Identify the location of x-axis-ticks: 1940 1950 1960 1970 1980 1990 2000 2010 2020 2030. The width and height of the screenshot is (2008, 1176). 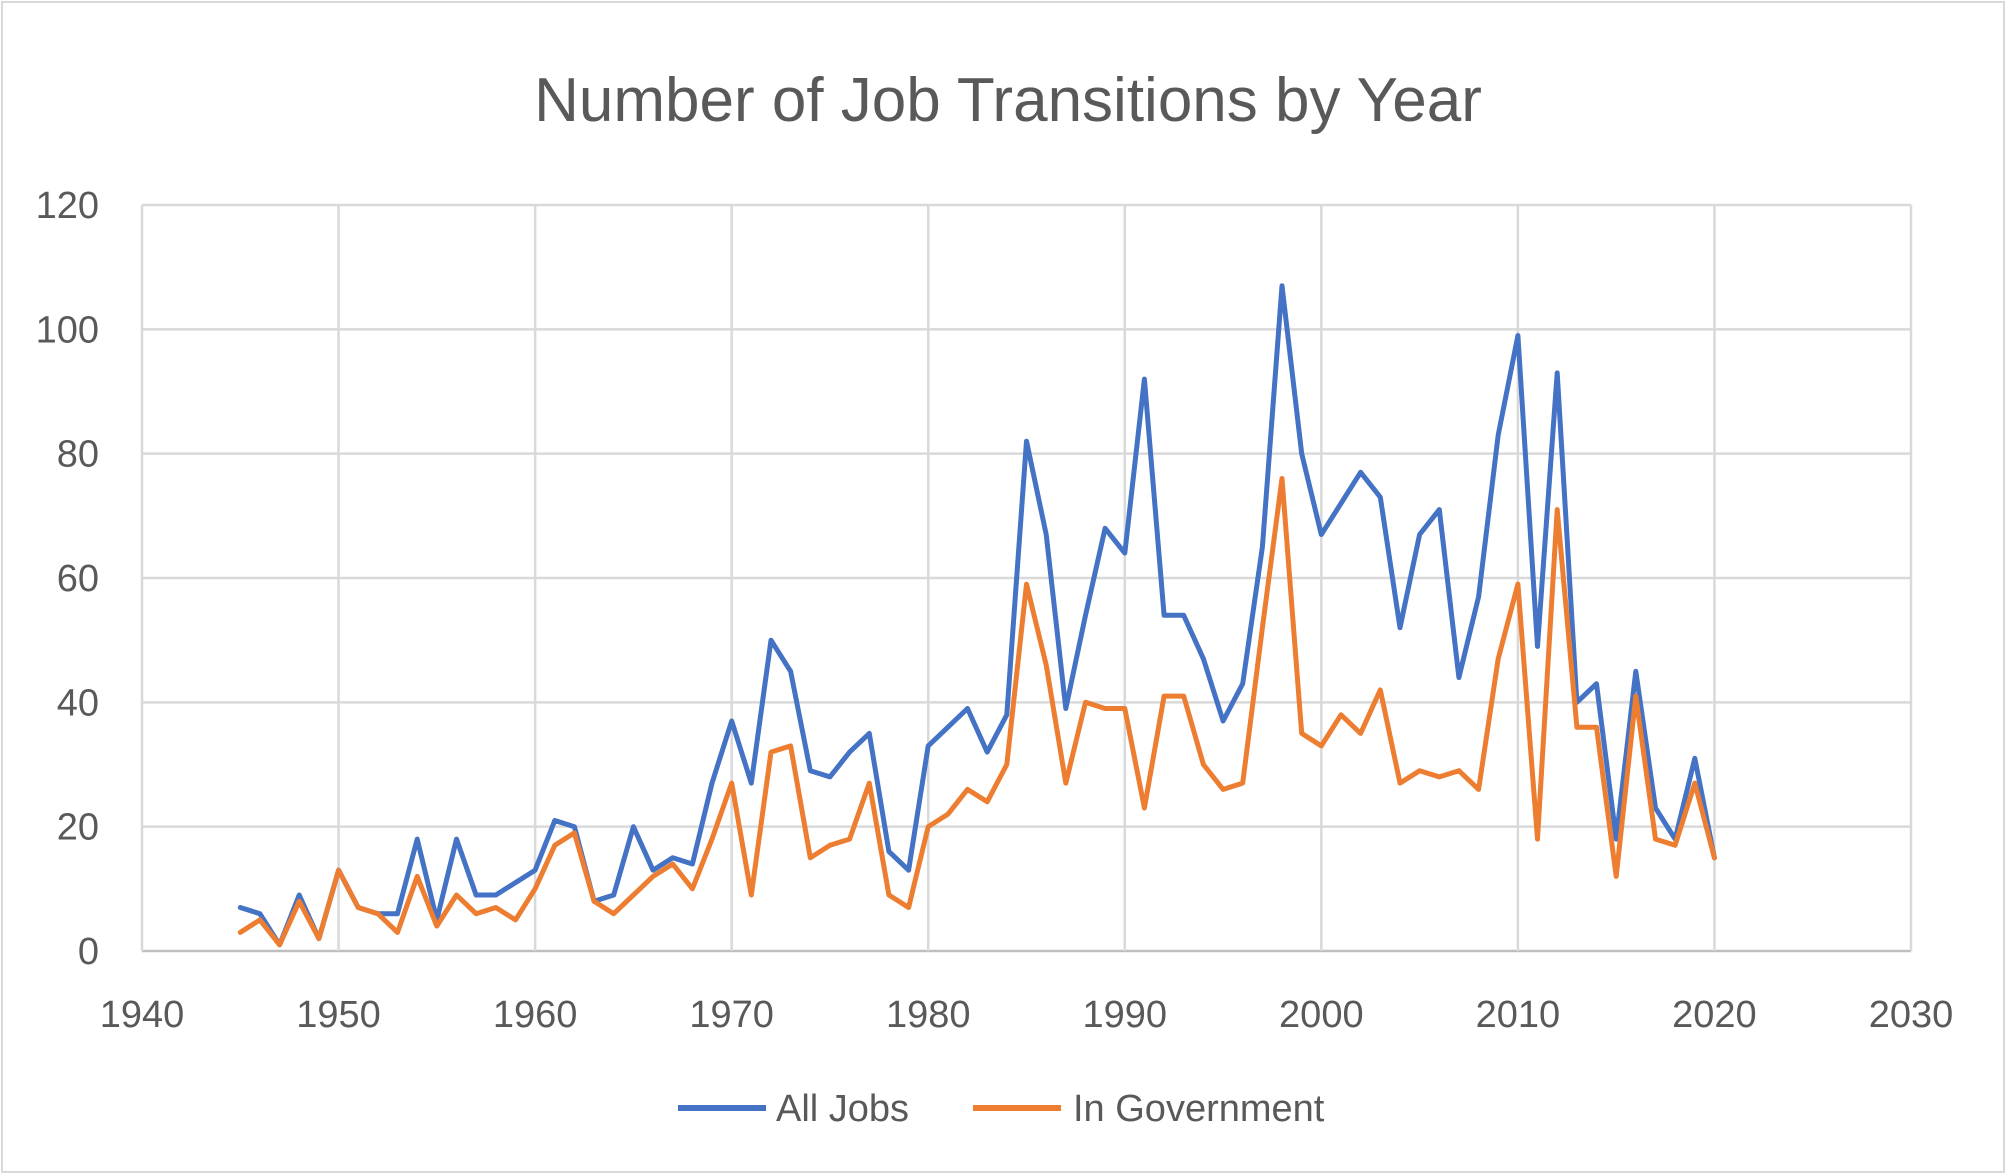
(1027, 1015).